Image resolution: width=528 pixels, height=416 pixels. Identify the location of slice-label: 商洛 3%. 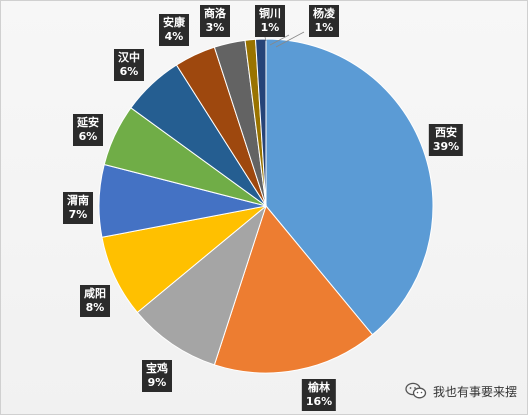
(215, 21).